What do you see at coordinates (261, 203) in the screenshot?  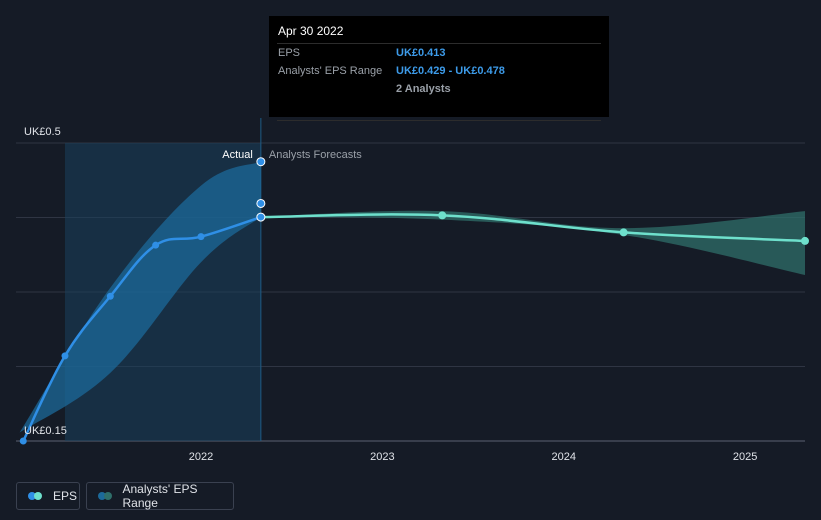 I see `range-low-point` at bounding box center [261, 203].